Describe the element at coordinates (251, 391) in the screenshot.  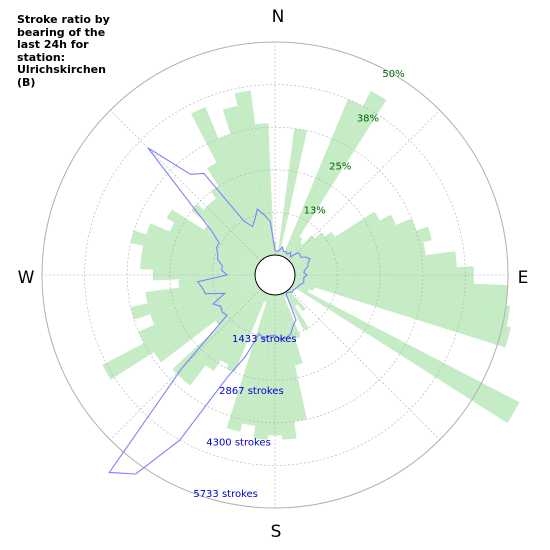
I see `stroke-tick-label: 2867 strokes` at that location.